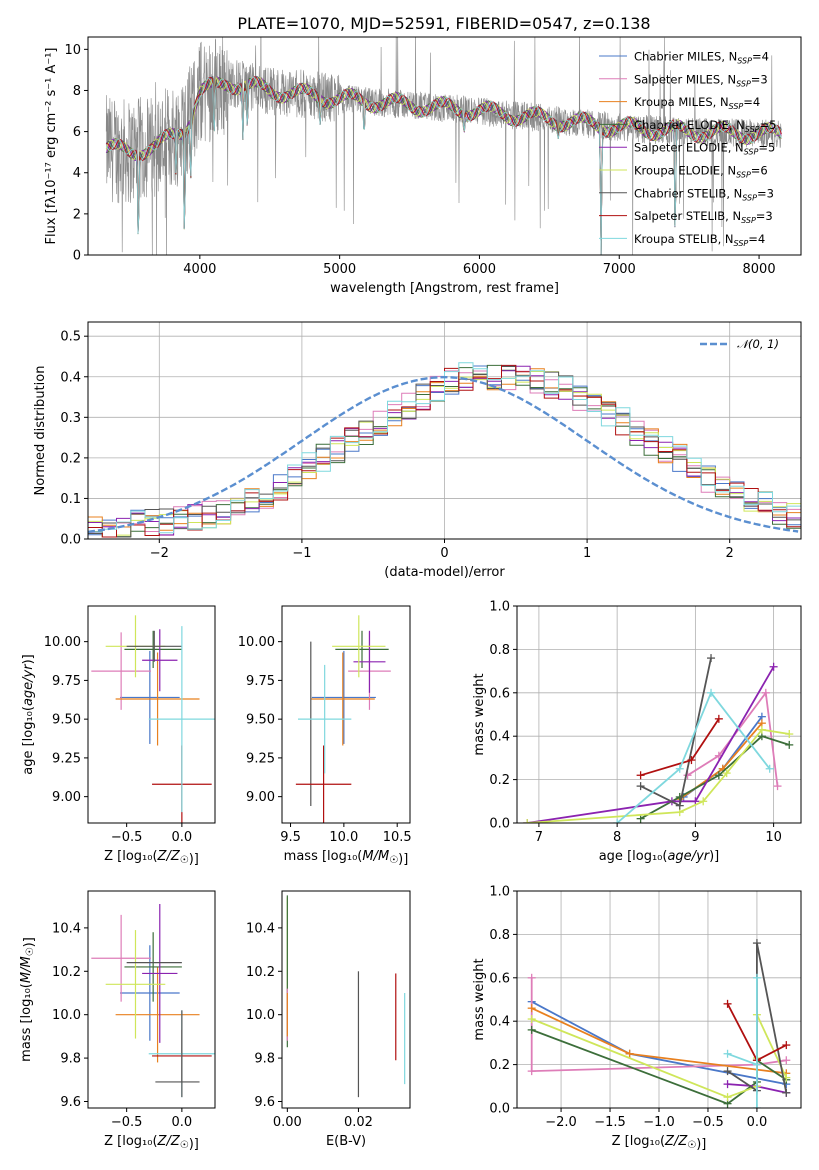  Describe the element at coordinates (695, 837) in the screenshot. I see `x-tick-label: 9` at that location.